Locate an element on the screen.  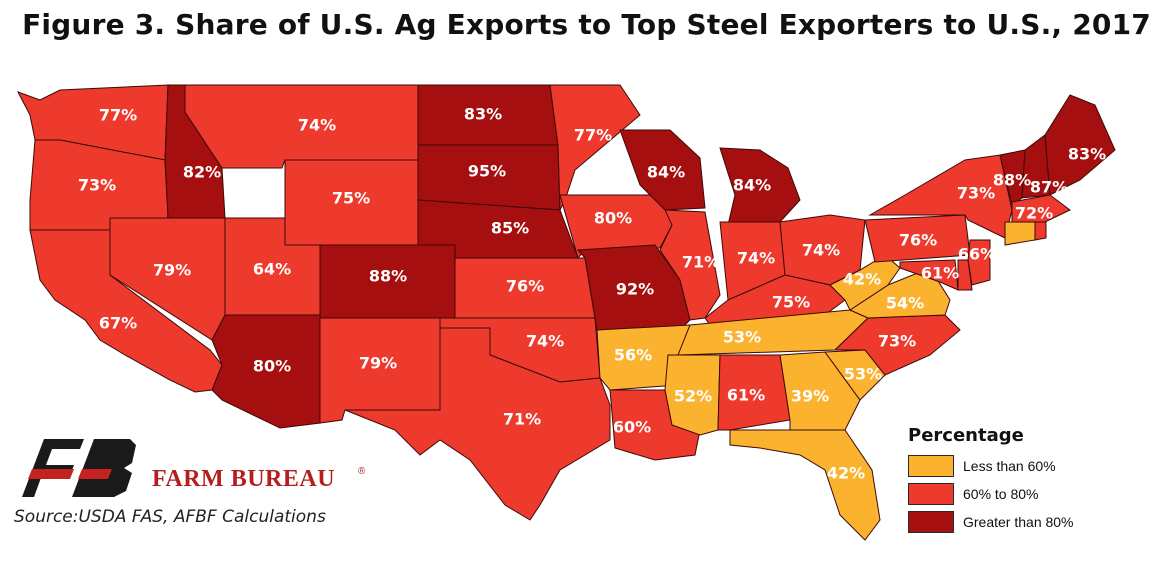
state-WV is located at coordinates (865, 282).